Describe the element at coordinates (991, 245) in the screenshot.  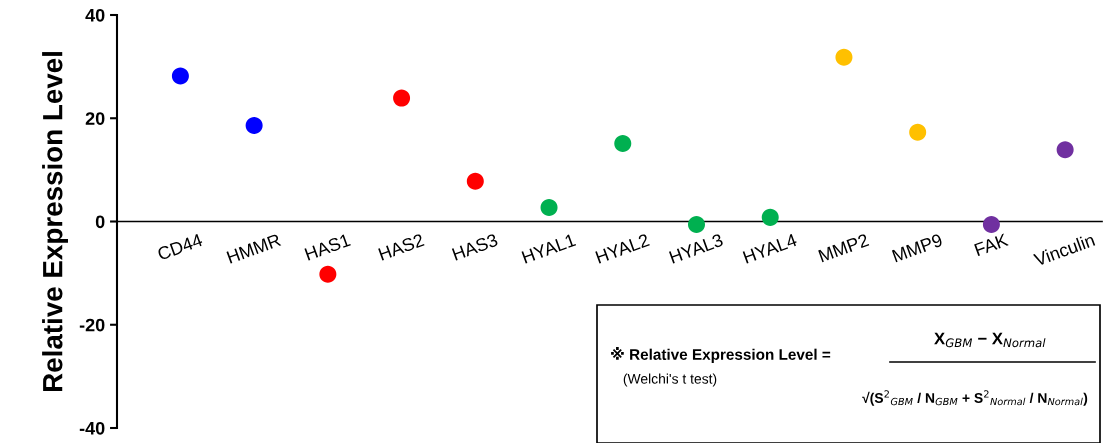
I see `x-tick-label: FAK` at that location.